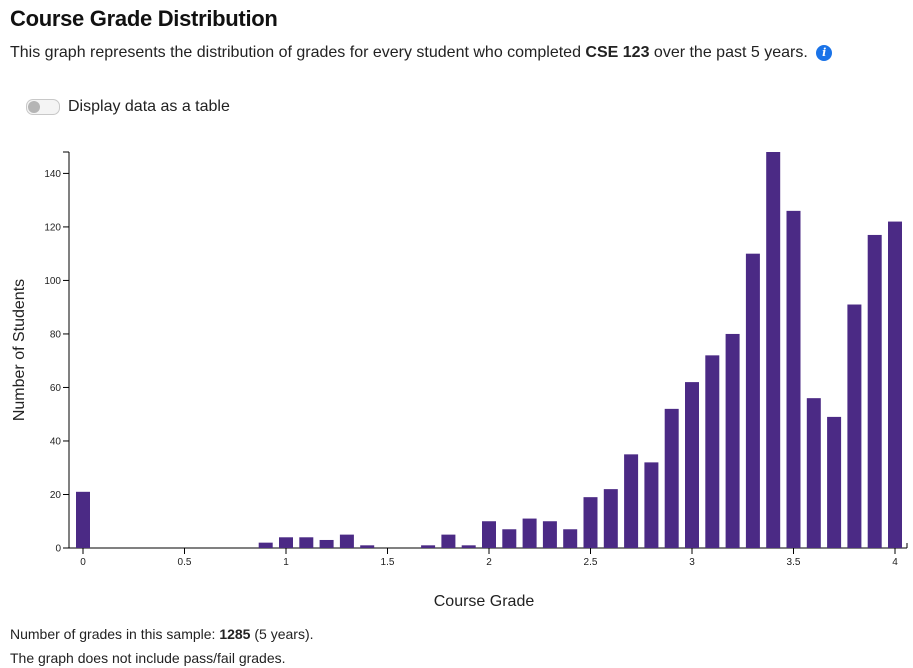 The image size is (913, 668). Describe the element at coordinates (43, 107) in the screenshot. I see `table-toggle-switch` at that location.